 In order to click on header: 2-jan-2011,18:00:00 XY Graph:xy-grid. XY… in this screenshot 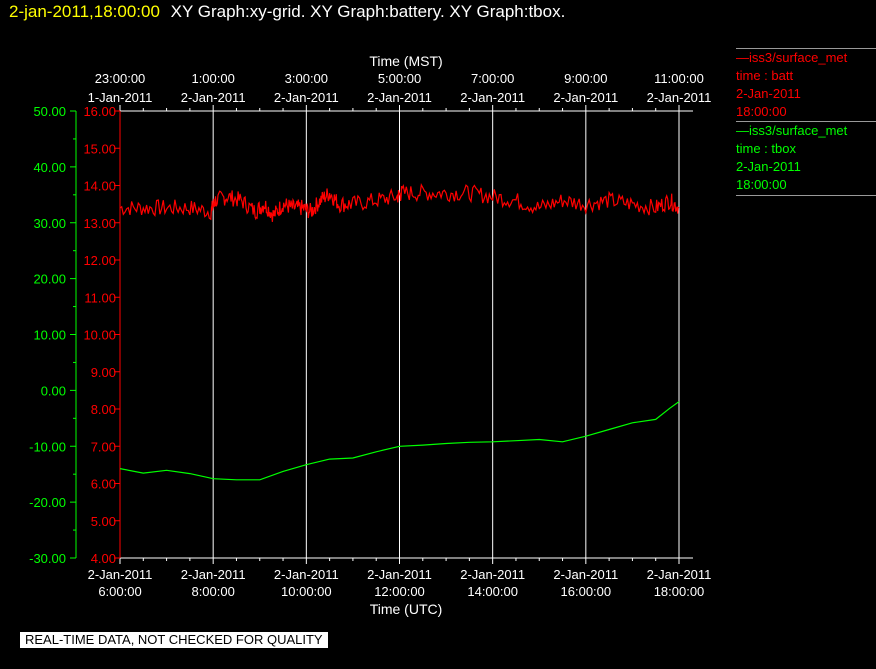, I will do `click(287, 12)`.